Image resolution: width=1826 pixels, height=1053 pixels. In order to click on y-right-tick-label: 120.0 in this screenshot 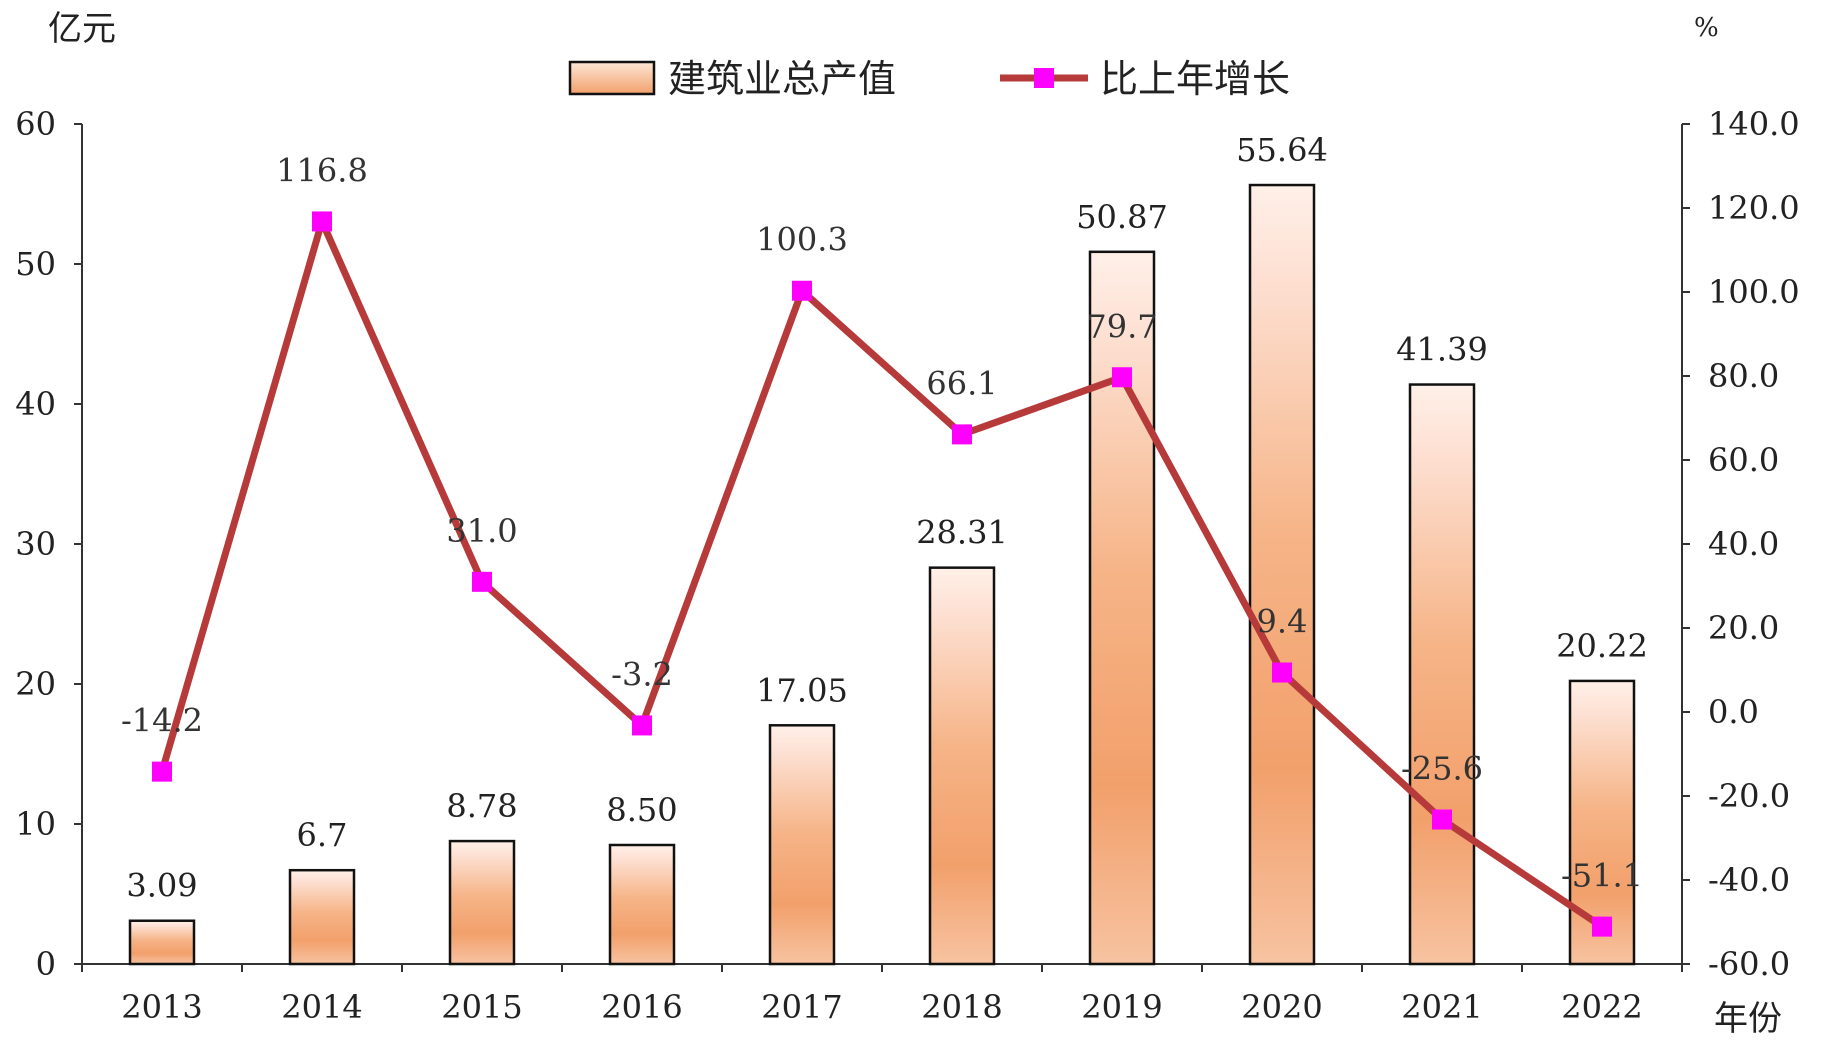, I will do `click(1754, 208)`.